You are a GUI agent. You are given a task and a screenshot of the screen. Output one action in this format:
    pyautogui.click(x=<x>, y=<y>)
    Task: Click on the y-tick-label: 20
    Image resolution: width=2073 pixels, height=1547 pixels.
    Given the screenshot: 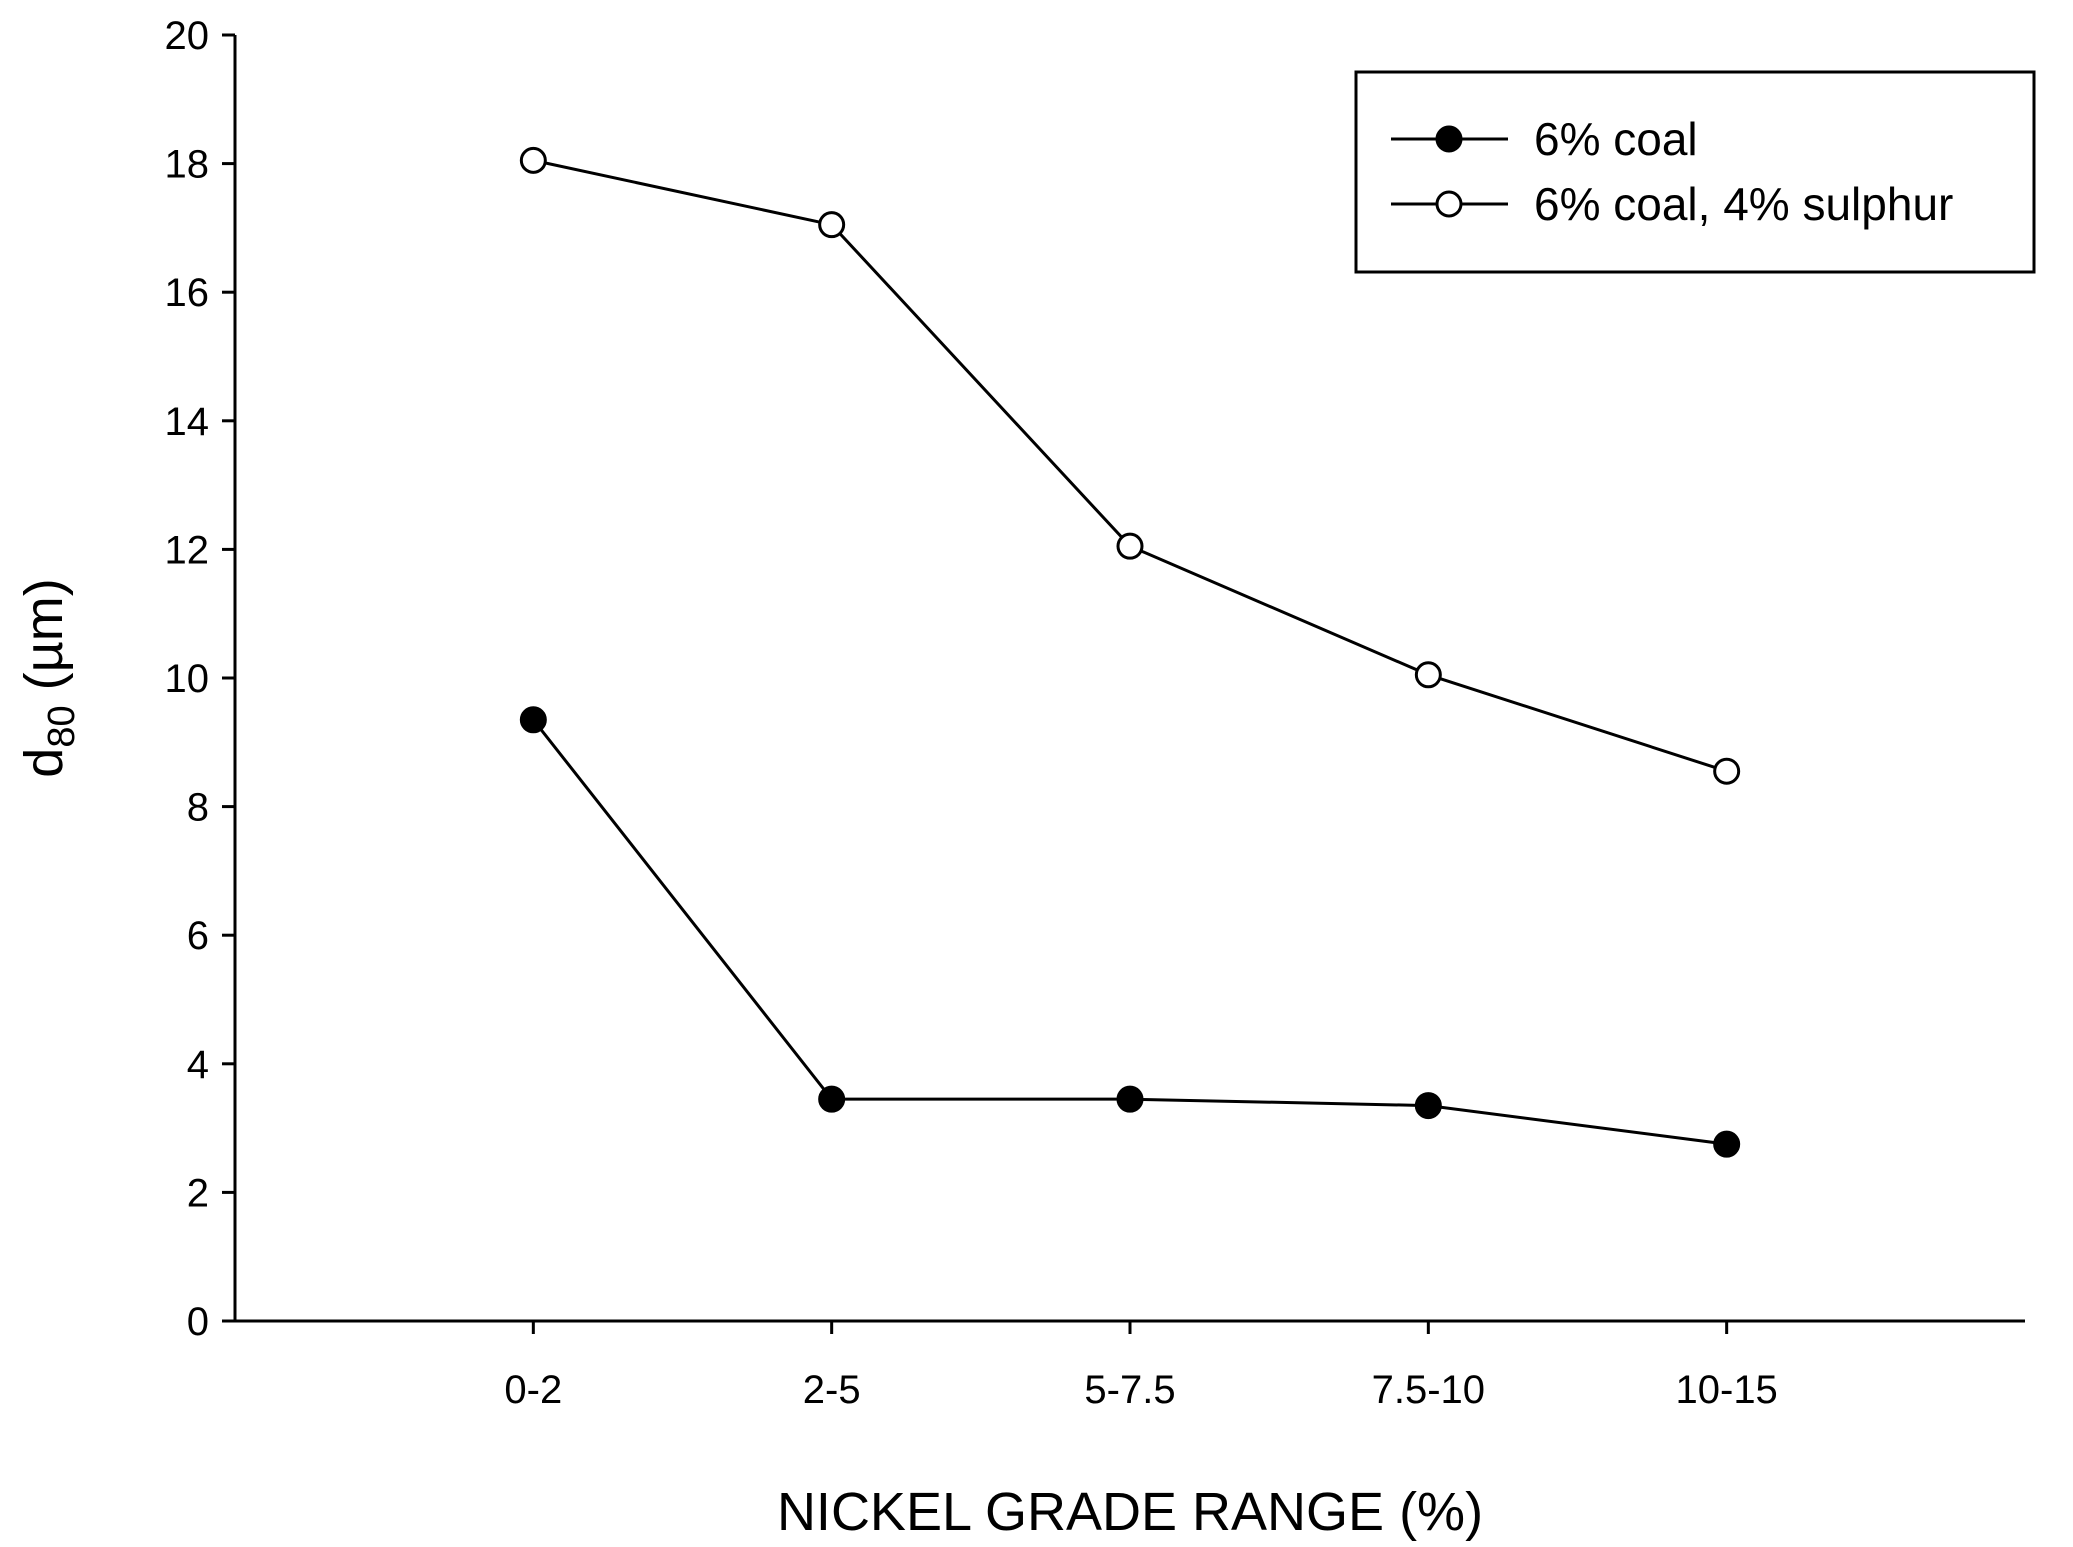 What is the action you would take?
    pyautogui.click(x=187, y=36)
    